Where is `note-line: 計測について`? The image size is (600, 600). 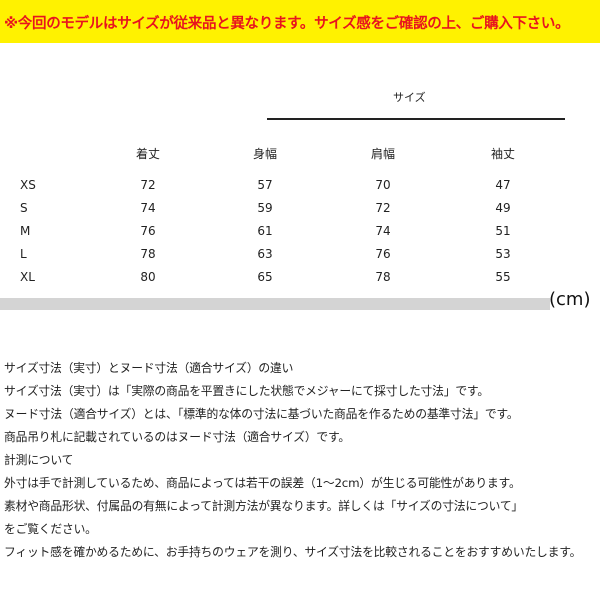
note-line: 計測について is located at coordinates (39, 460).